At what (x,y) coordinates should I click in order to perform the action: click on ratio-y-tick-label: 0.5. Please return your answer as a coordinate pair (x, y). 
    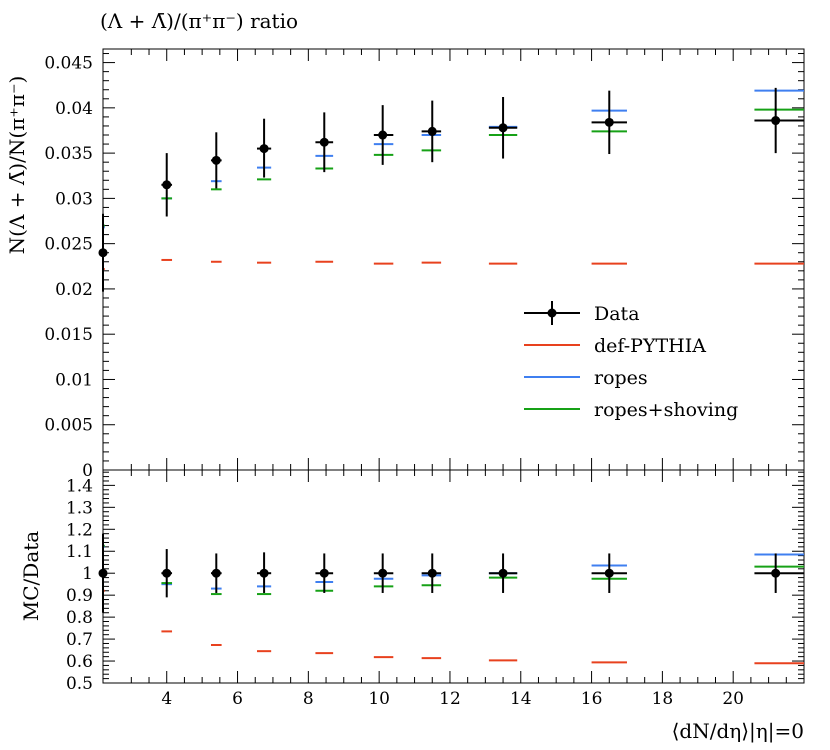
    Looking at the image, I should click on (79, 684).